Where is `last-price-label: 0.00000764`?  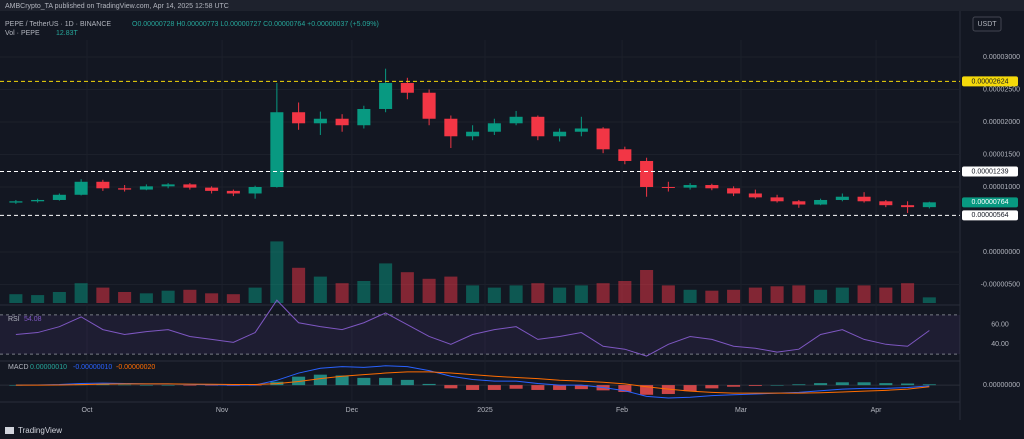
last-price-label: 0.00000764 is located at coordinates (990, 202).